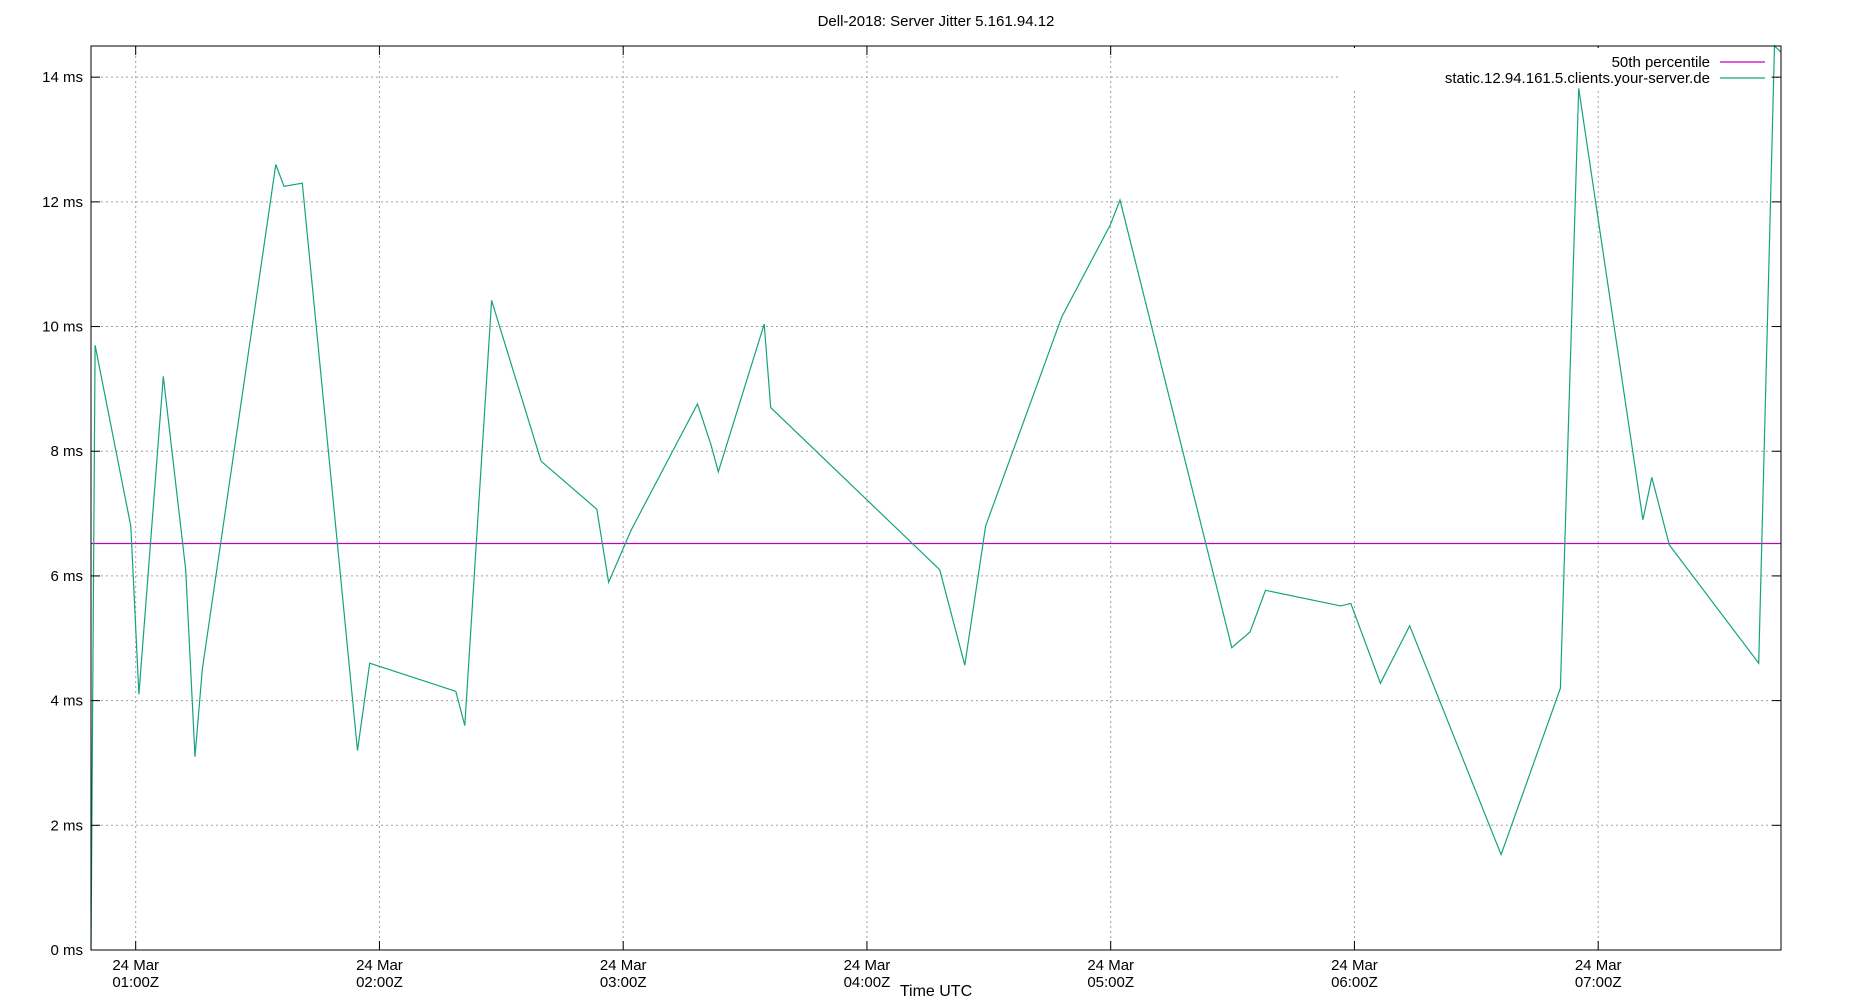  I want to click on x-tick-time-label: 03:00Z, so click(623, 982).